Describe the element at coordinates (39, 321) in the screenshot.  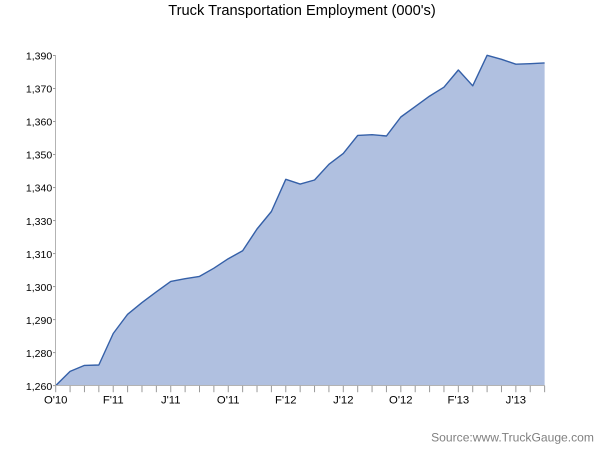
I see `svg-text: 1,290` at that location.